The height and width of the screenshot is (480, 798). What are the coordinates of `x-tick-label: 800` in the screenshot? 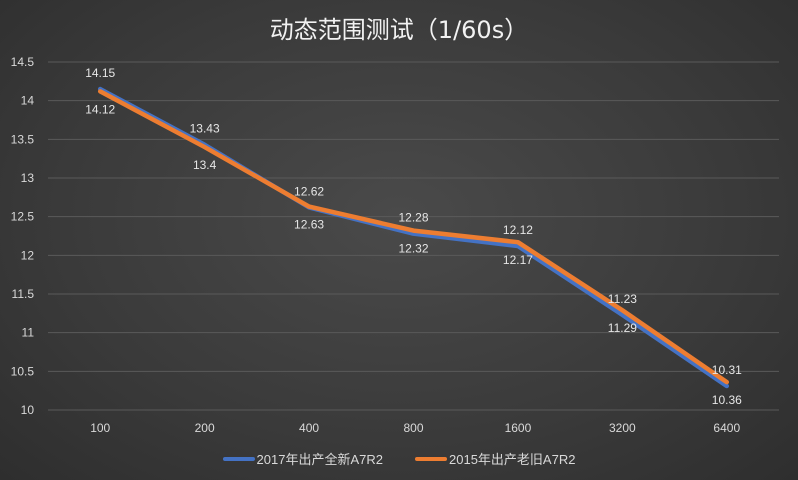 It's located at (413, 428).